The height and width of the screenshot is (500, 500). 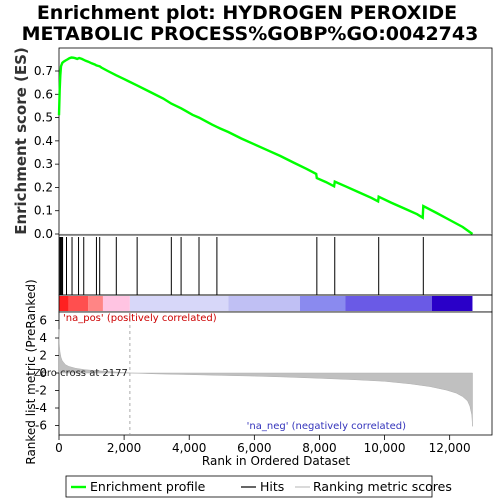 I want to click on es-y-axis-label: Enrichment score (ES), so click(x=21, y=141).